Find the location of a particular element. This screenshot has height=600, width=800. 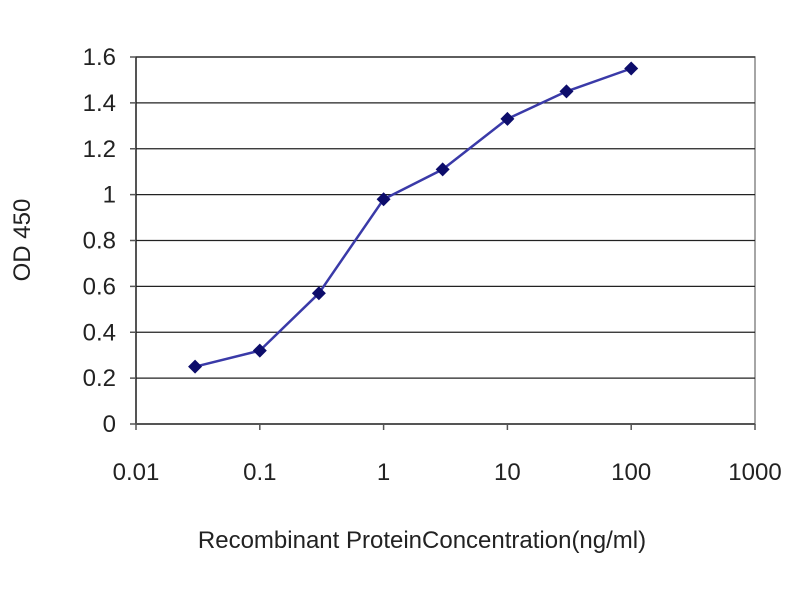

y-tick-label-8: 1.6 is located at coordinates (99, 57).